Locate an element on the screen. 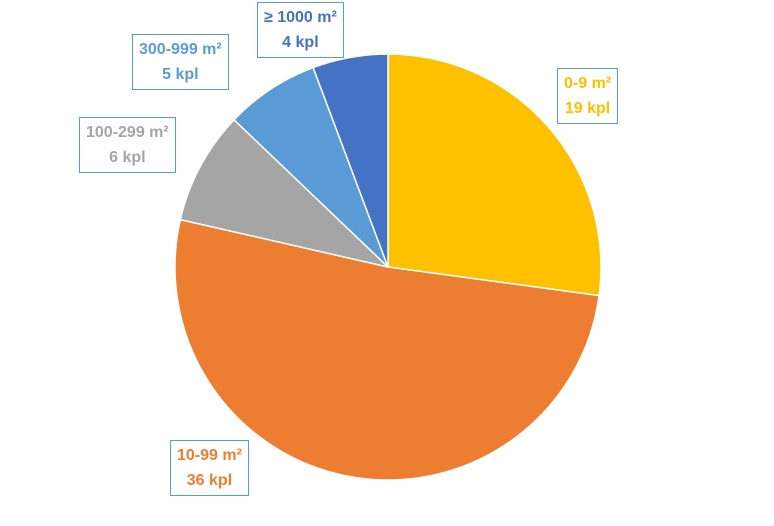 The width and height of the screenshot is (774, 526). data-label-category: 100-299 m² is located at coordinates (127, 132).